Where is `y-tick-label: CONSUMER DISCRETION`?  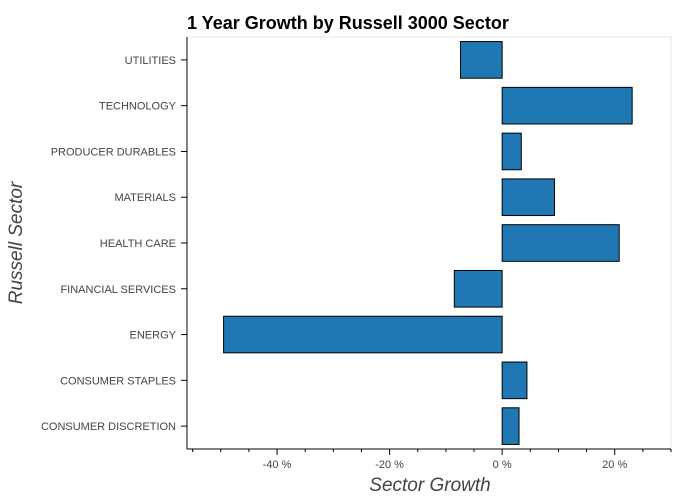 y-tick-label: CONSUMER DISCRETION is located at coordinates (108, 427).